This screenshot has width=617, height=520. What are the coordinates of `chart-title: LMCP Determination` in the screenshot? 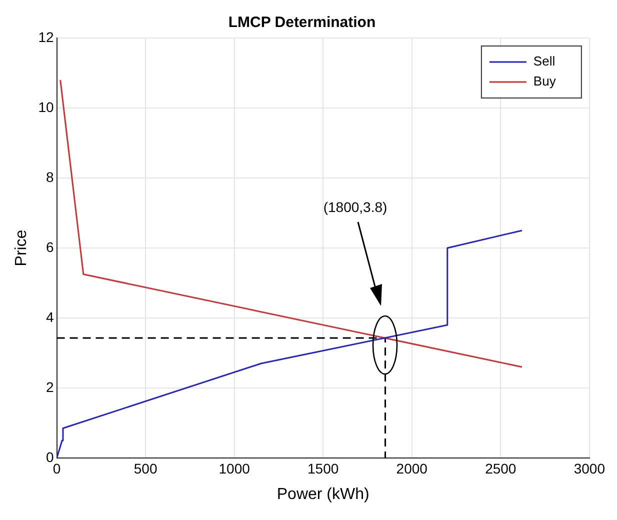 It's located at (302, 23).